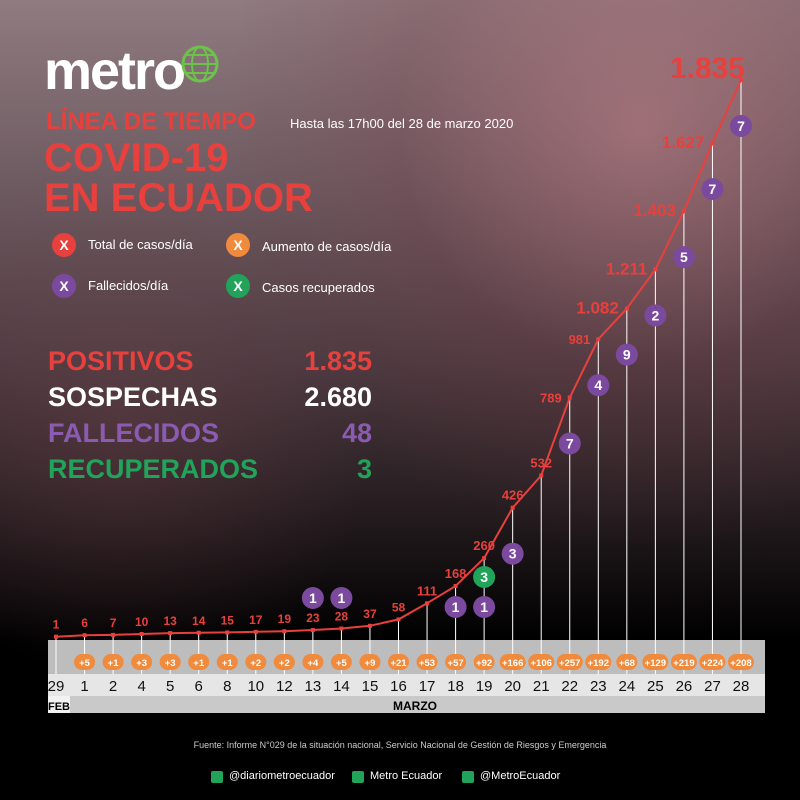  What do you see at coordinates (683, 142) in the screenshot?
I see `total-label: 1.627` at bounding box center [683, 142].